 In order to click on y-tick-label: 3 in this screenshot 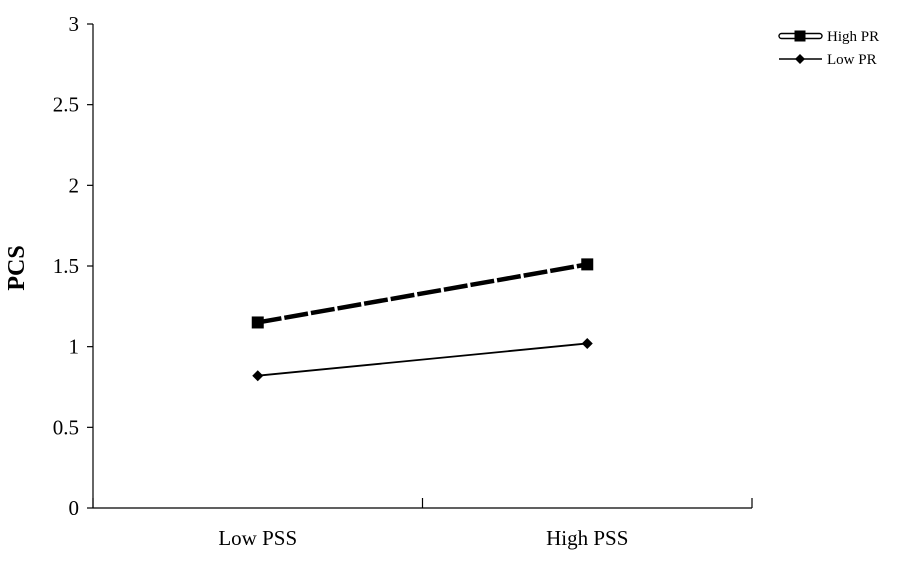, I will do `click(74, 24)`.